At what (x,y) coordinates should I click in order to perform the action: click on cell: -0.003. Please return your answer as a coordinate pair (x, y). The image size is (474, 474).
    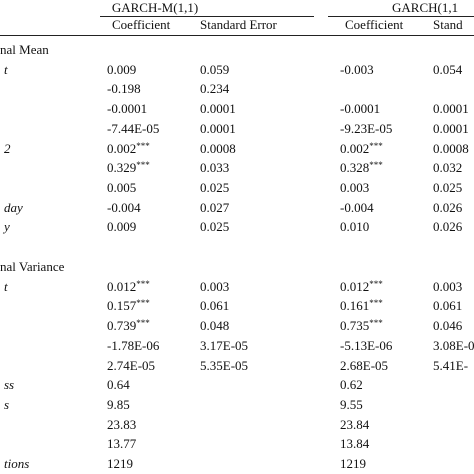
    Looking at the image, I should click on (357, 69).